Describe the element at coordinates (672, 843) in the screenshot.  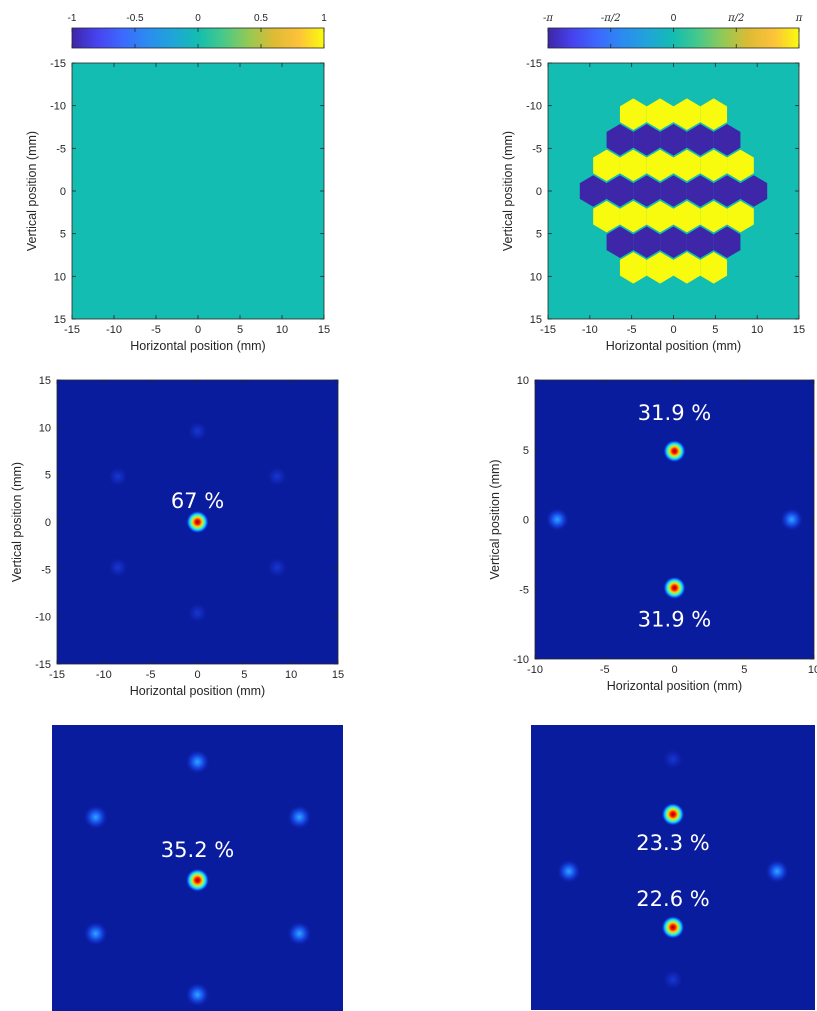
I see `efficiency-label: 23.3 %` at that location.